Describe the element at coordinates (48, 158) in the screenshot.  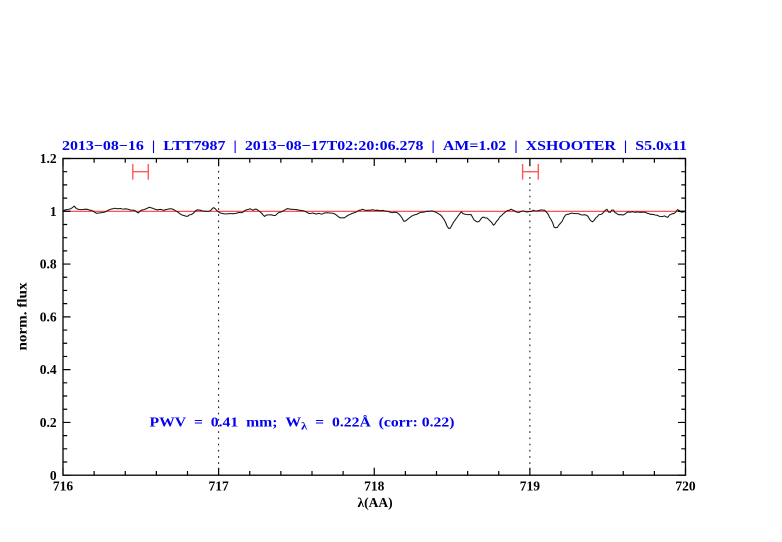
I see `svg-text: 1.2` at that location.